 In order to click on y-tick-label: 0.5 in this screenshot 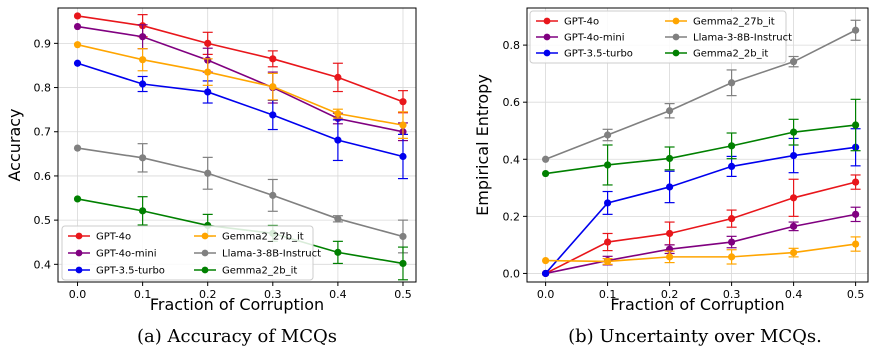, I will do `click(43, 220)`.